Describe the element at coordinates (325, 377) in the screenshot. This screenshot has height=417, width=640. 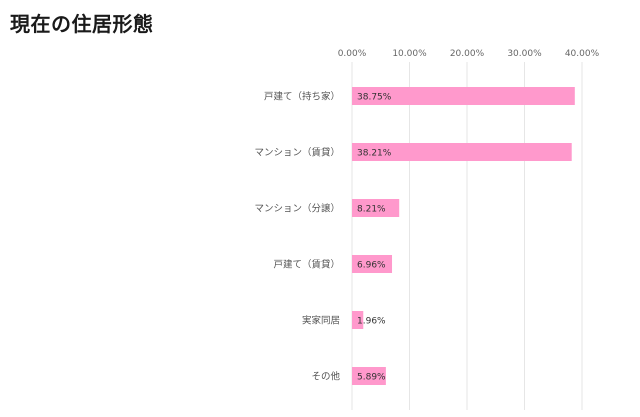
I see `category-label: その他` at that location.